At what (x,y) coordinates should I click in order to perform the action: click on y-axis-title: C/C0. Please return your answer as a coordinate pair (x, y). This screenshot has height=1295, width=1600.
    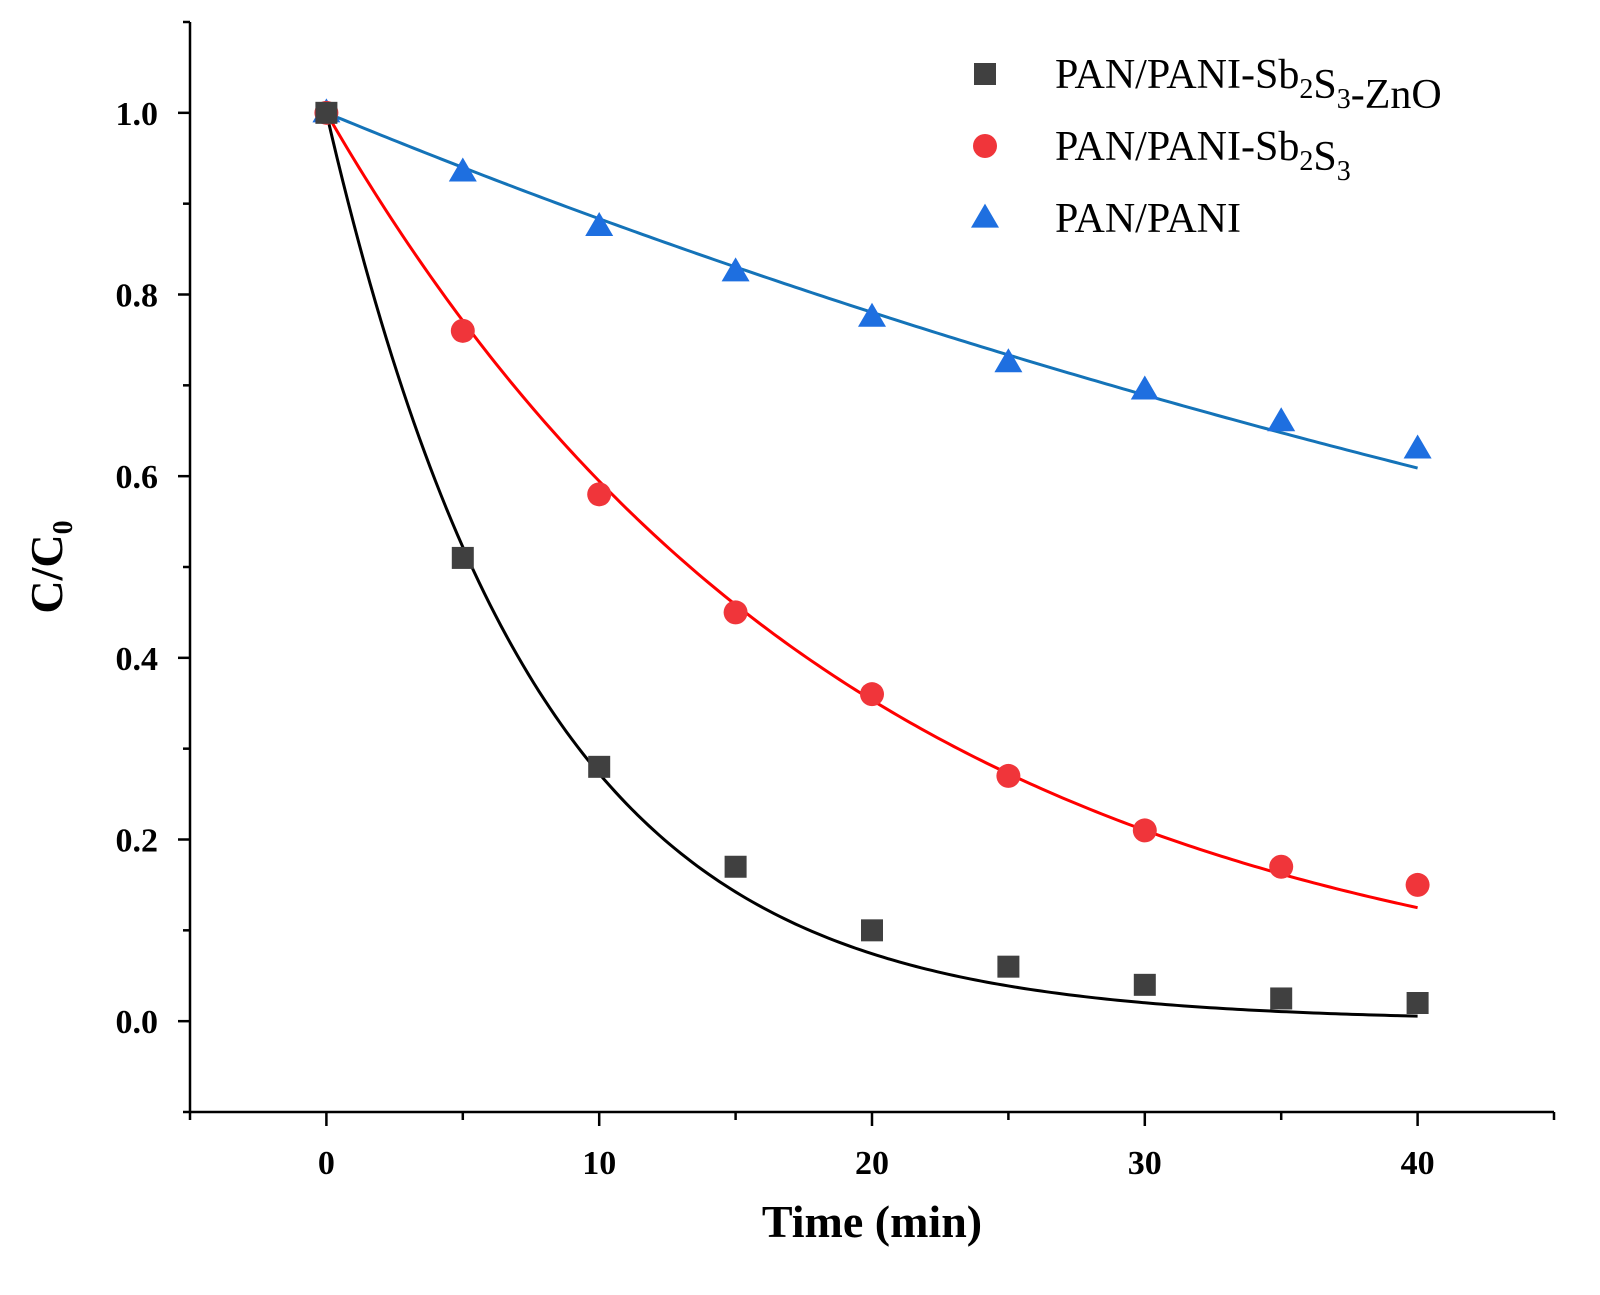
    Looking at the image, I should click on (50, 566).